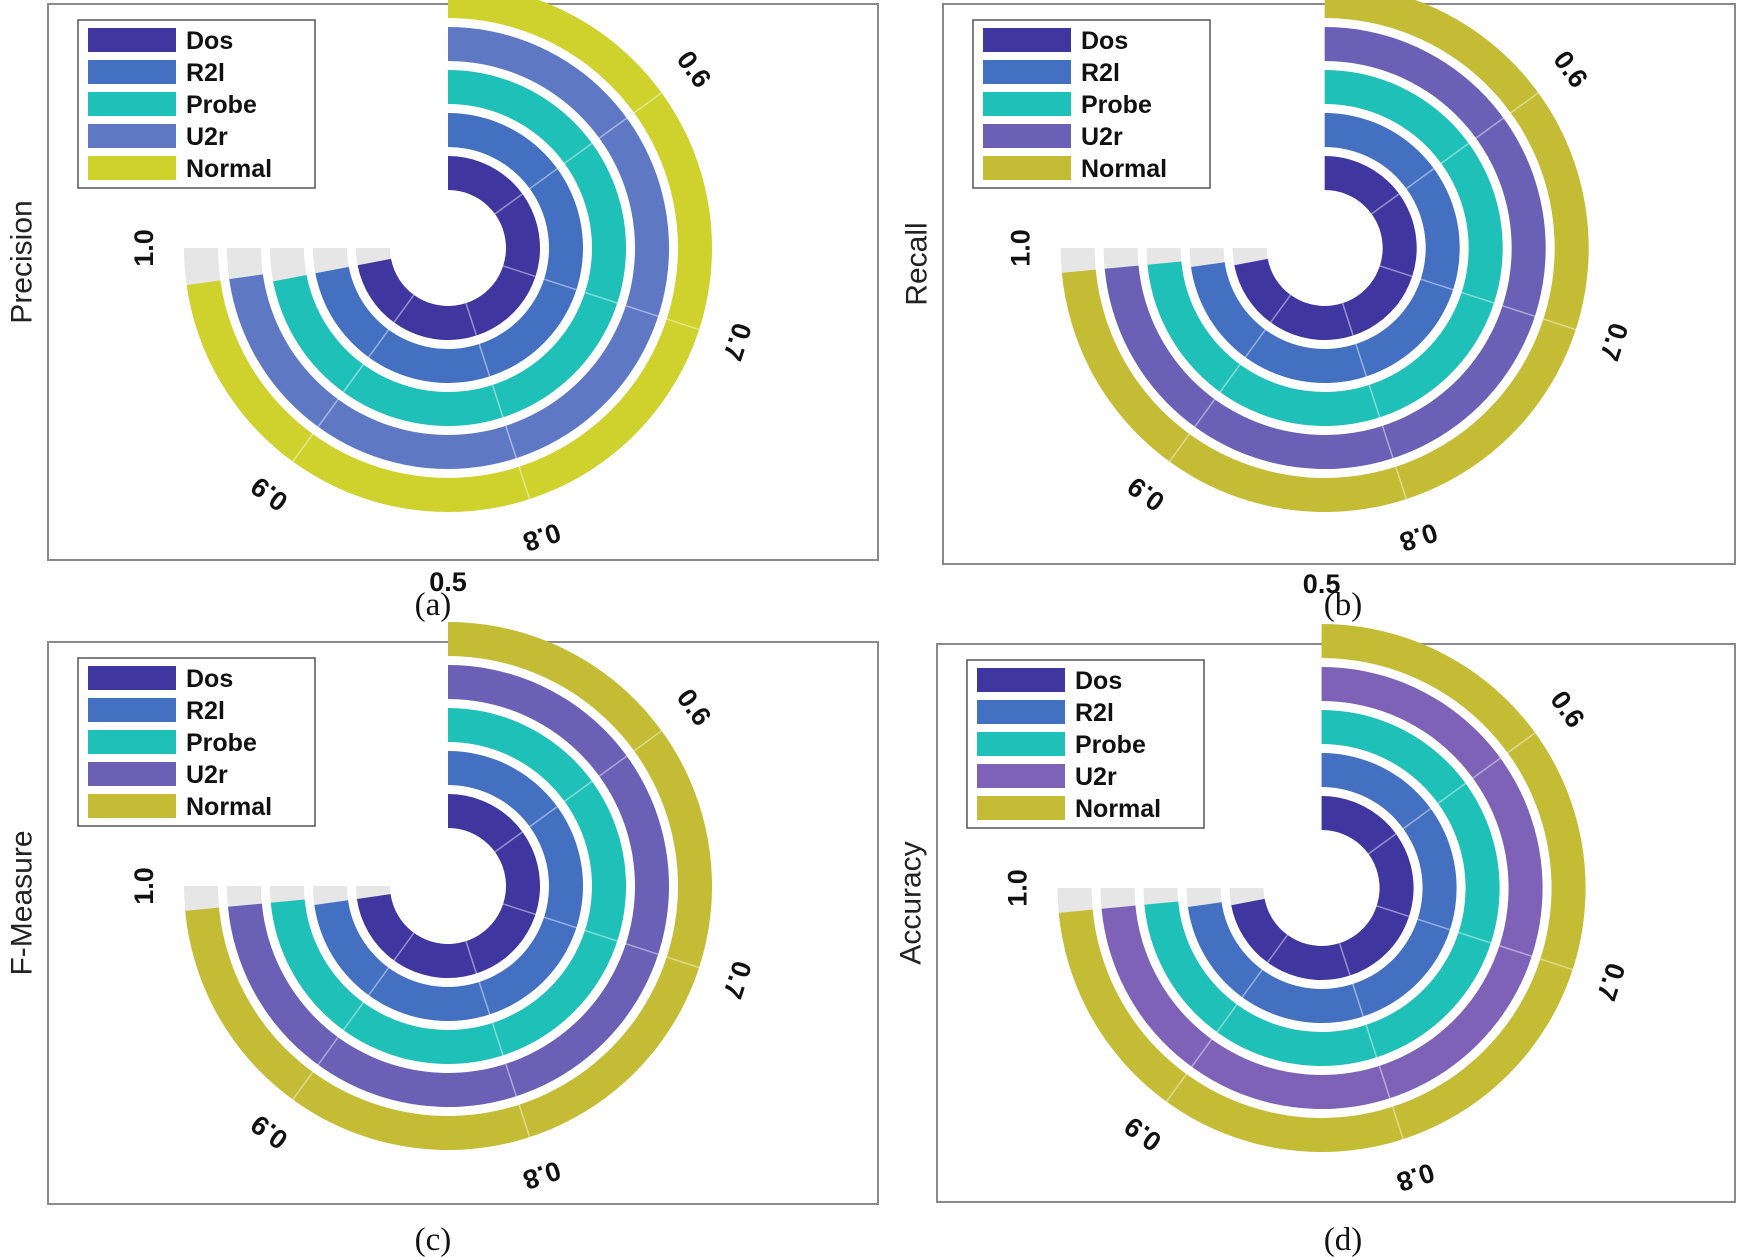 Image resolution: width=1738 pixels, height=1257 pixels. I want to click on panel-caption: (b), so click(1343, 605).